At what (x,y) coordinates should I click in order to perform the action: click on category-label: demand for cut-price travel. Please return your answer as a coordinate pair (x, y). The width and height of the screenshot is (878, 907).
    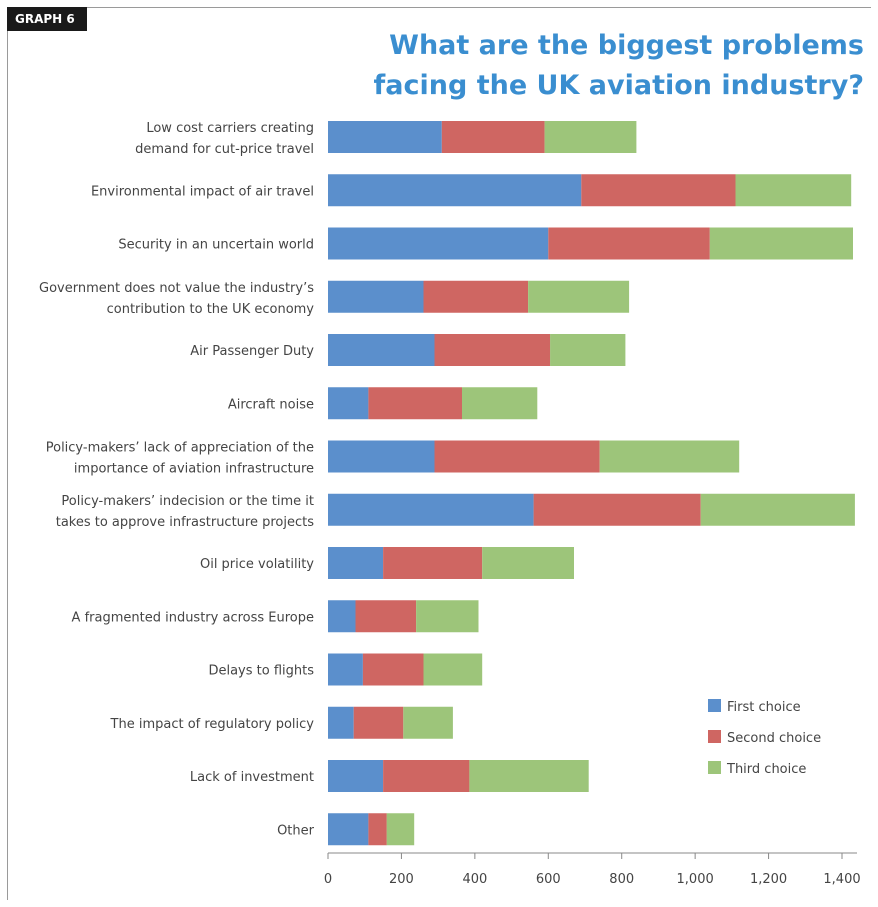
    Looking at the image, I should click on (224, 149).